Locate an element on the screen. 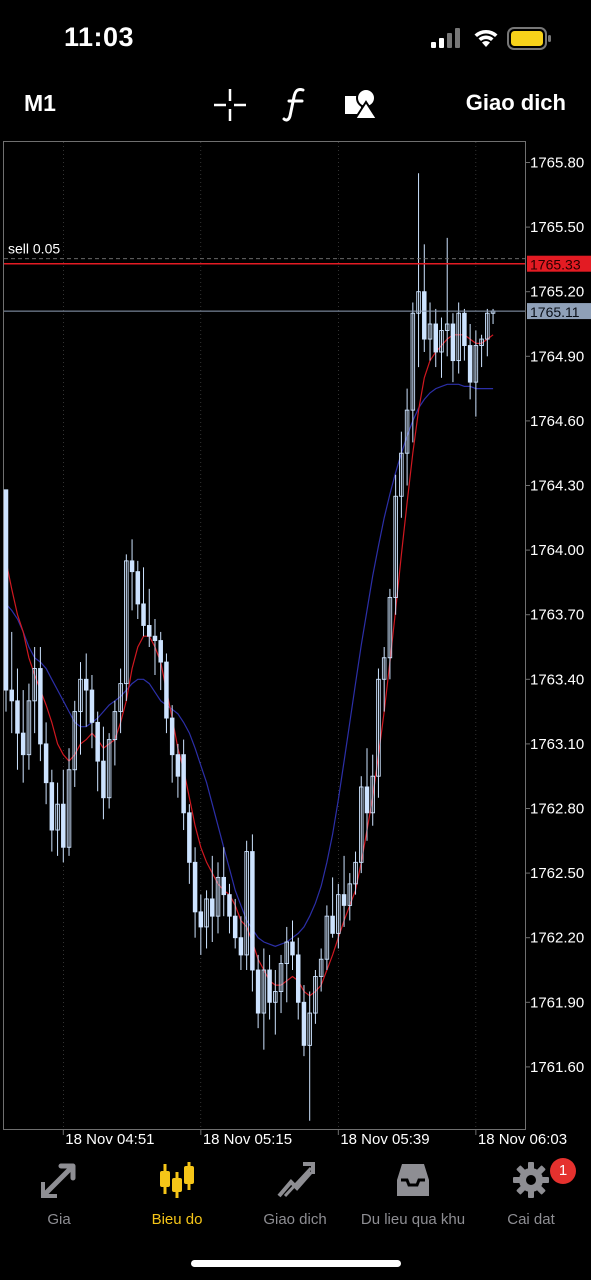 This screenshot has height=1280, width=591. tab-history: Du lieu qua khu is located at coordinates (413, 1194).